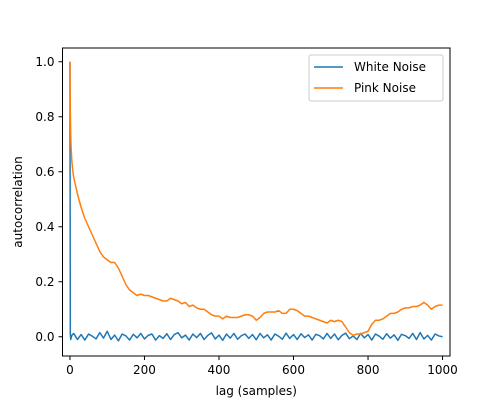 The height and width of the screenshot is (400, 500). Describe the element at coordinates (49, 199) in the screenshot. I see `y-axis: 0.0 0.2 0.4 0.6 0.8 1.0` at that location.